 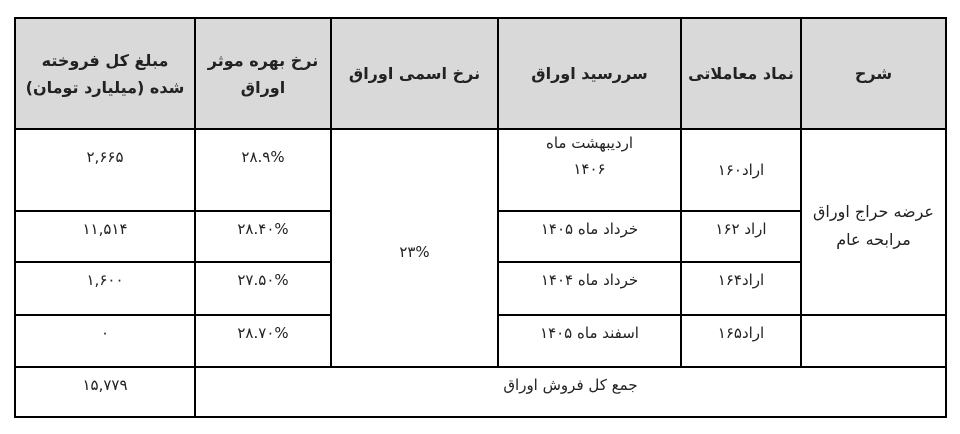 I want to click on effective-rate-cell: ۲۸.۷۰%, so click(x=263, y=341).